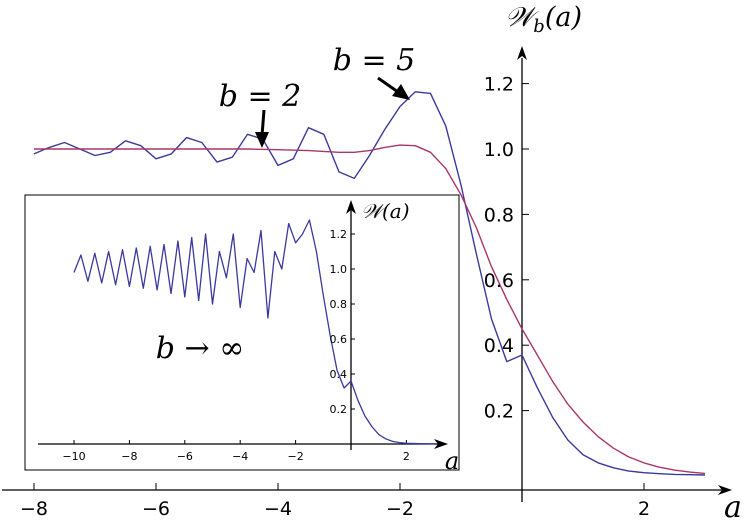  I want to click on inset-y-tick-label: 0.8, so click(339, 304).